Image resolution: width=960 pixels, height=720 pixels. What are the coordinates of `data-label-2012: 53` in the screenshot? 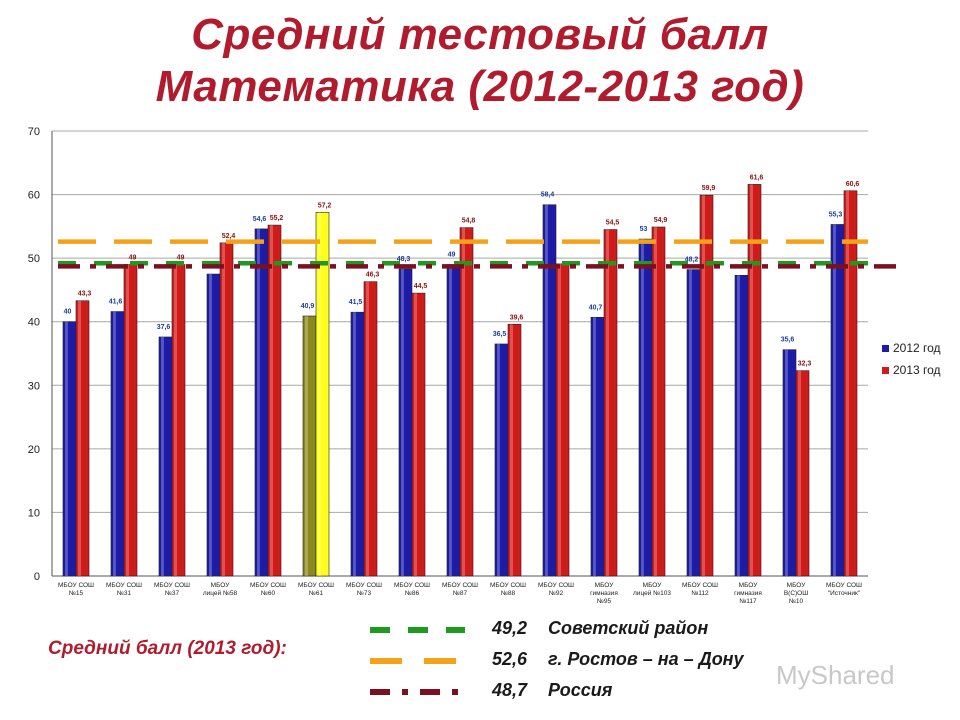 It's located at (644, 229).